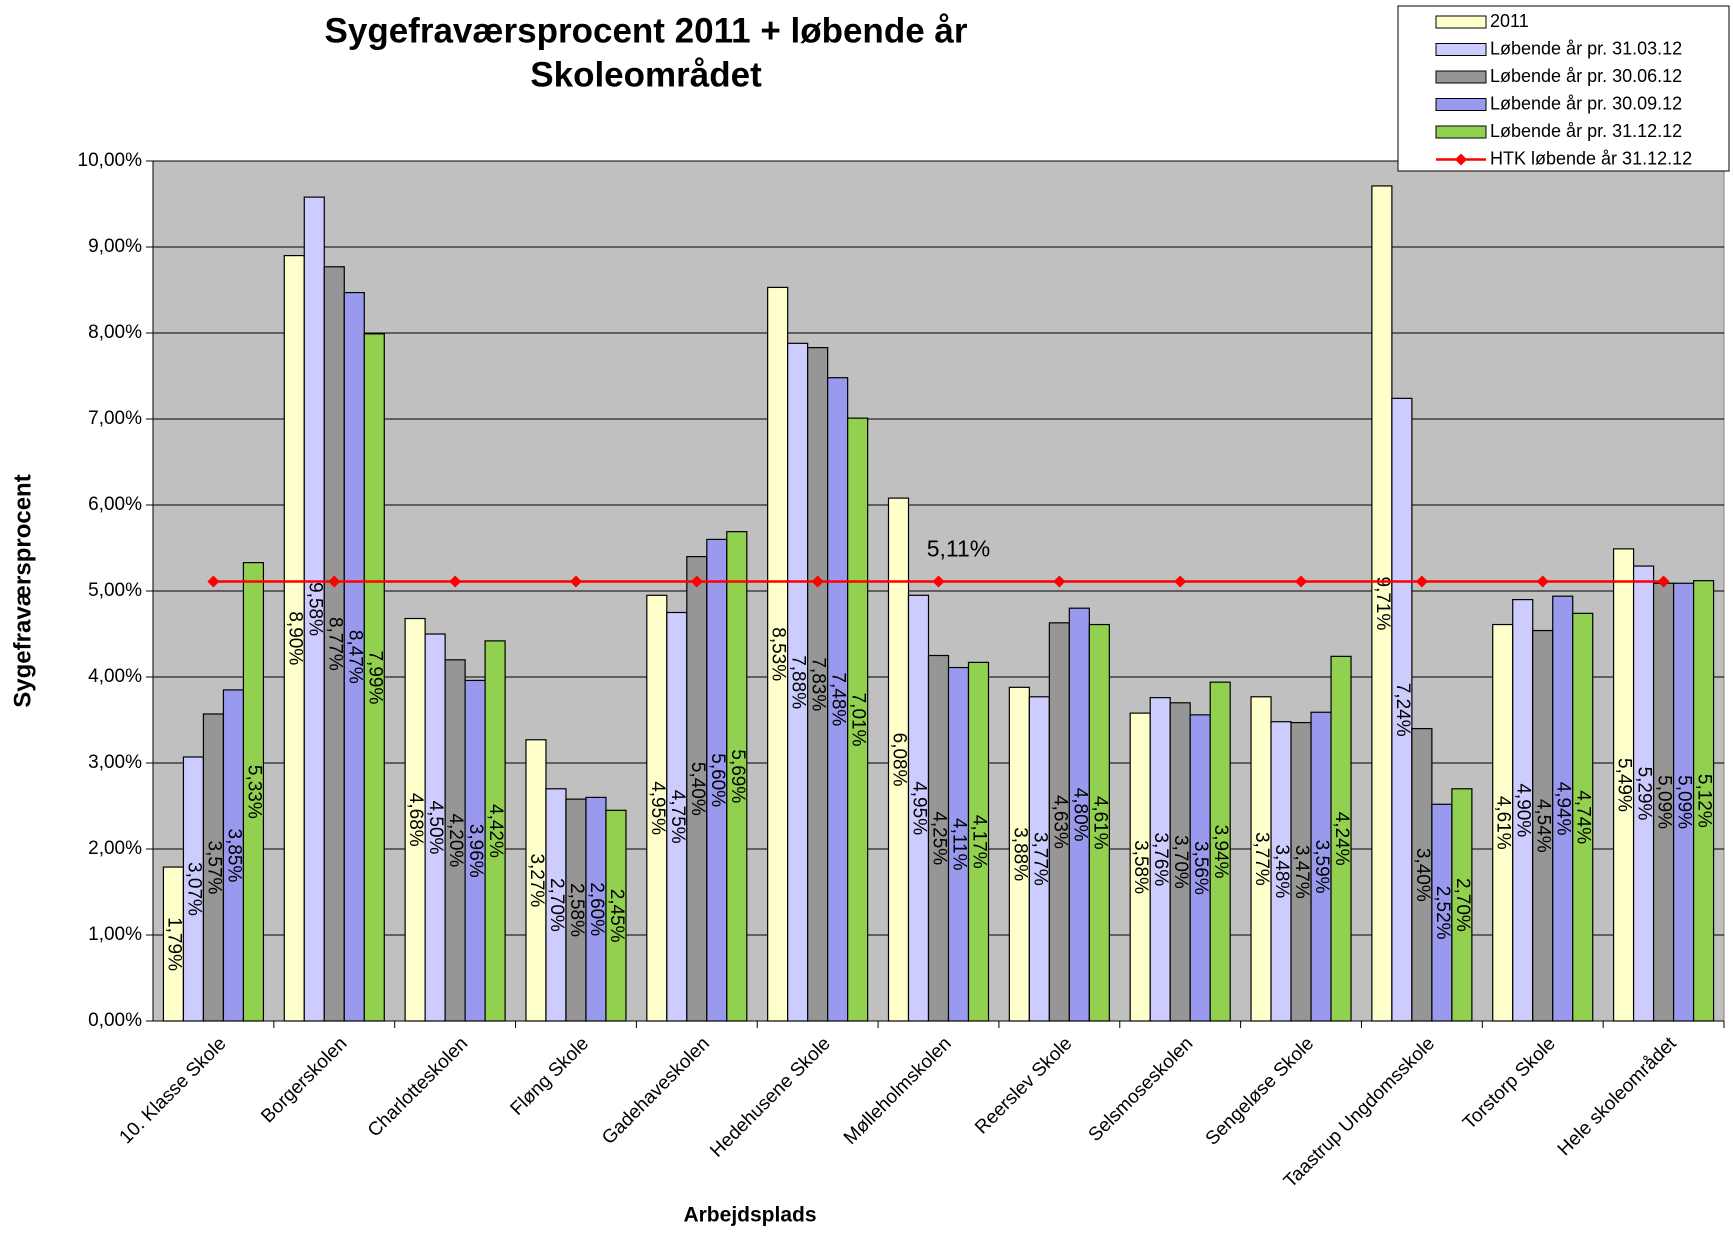  What do you see at coordinates (115, 1020) in the screenshot?
I see `y-tick-label: 0,00%` at bounding box center [115, 1020].